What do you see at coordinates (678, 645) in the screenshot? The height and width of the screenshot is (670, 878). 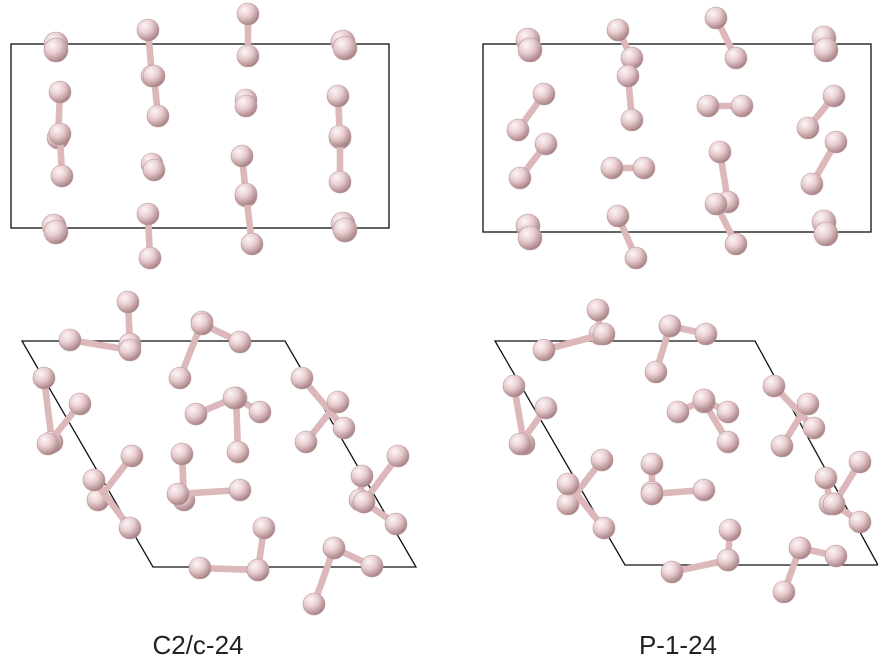 I see `structure-label-p1: P-1-24` at bounding box center [678, 645].